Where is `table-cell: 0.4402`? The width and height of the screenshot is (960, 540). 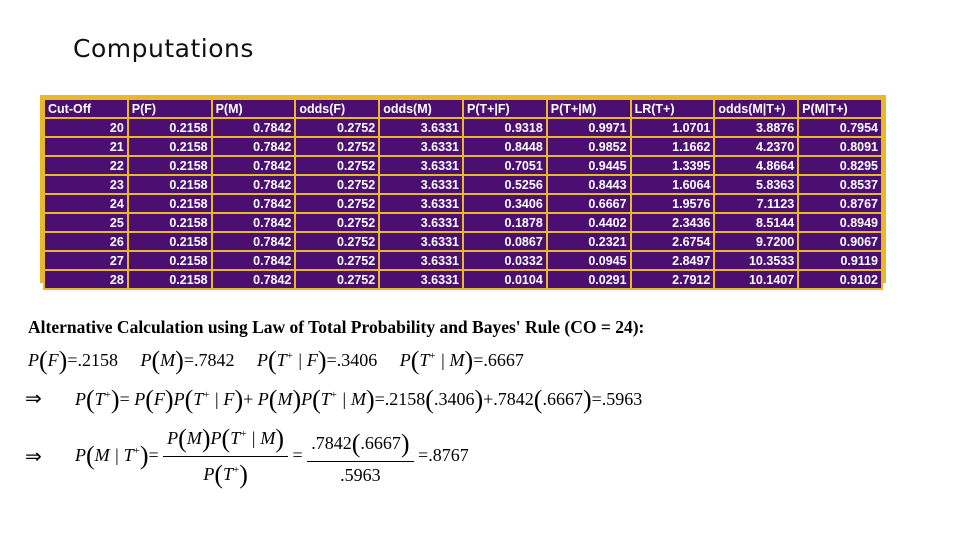
table-cell: 0.4402 is located at coordinates (588, 222).